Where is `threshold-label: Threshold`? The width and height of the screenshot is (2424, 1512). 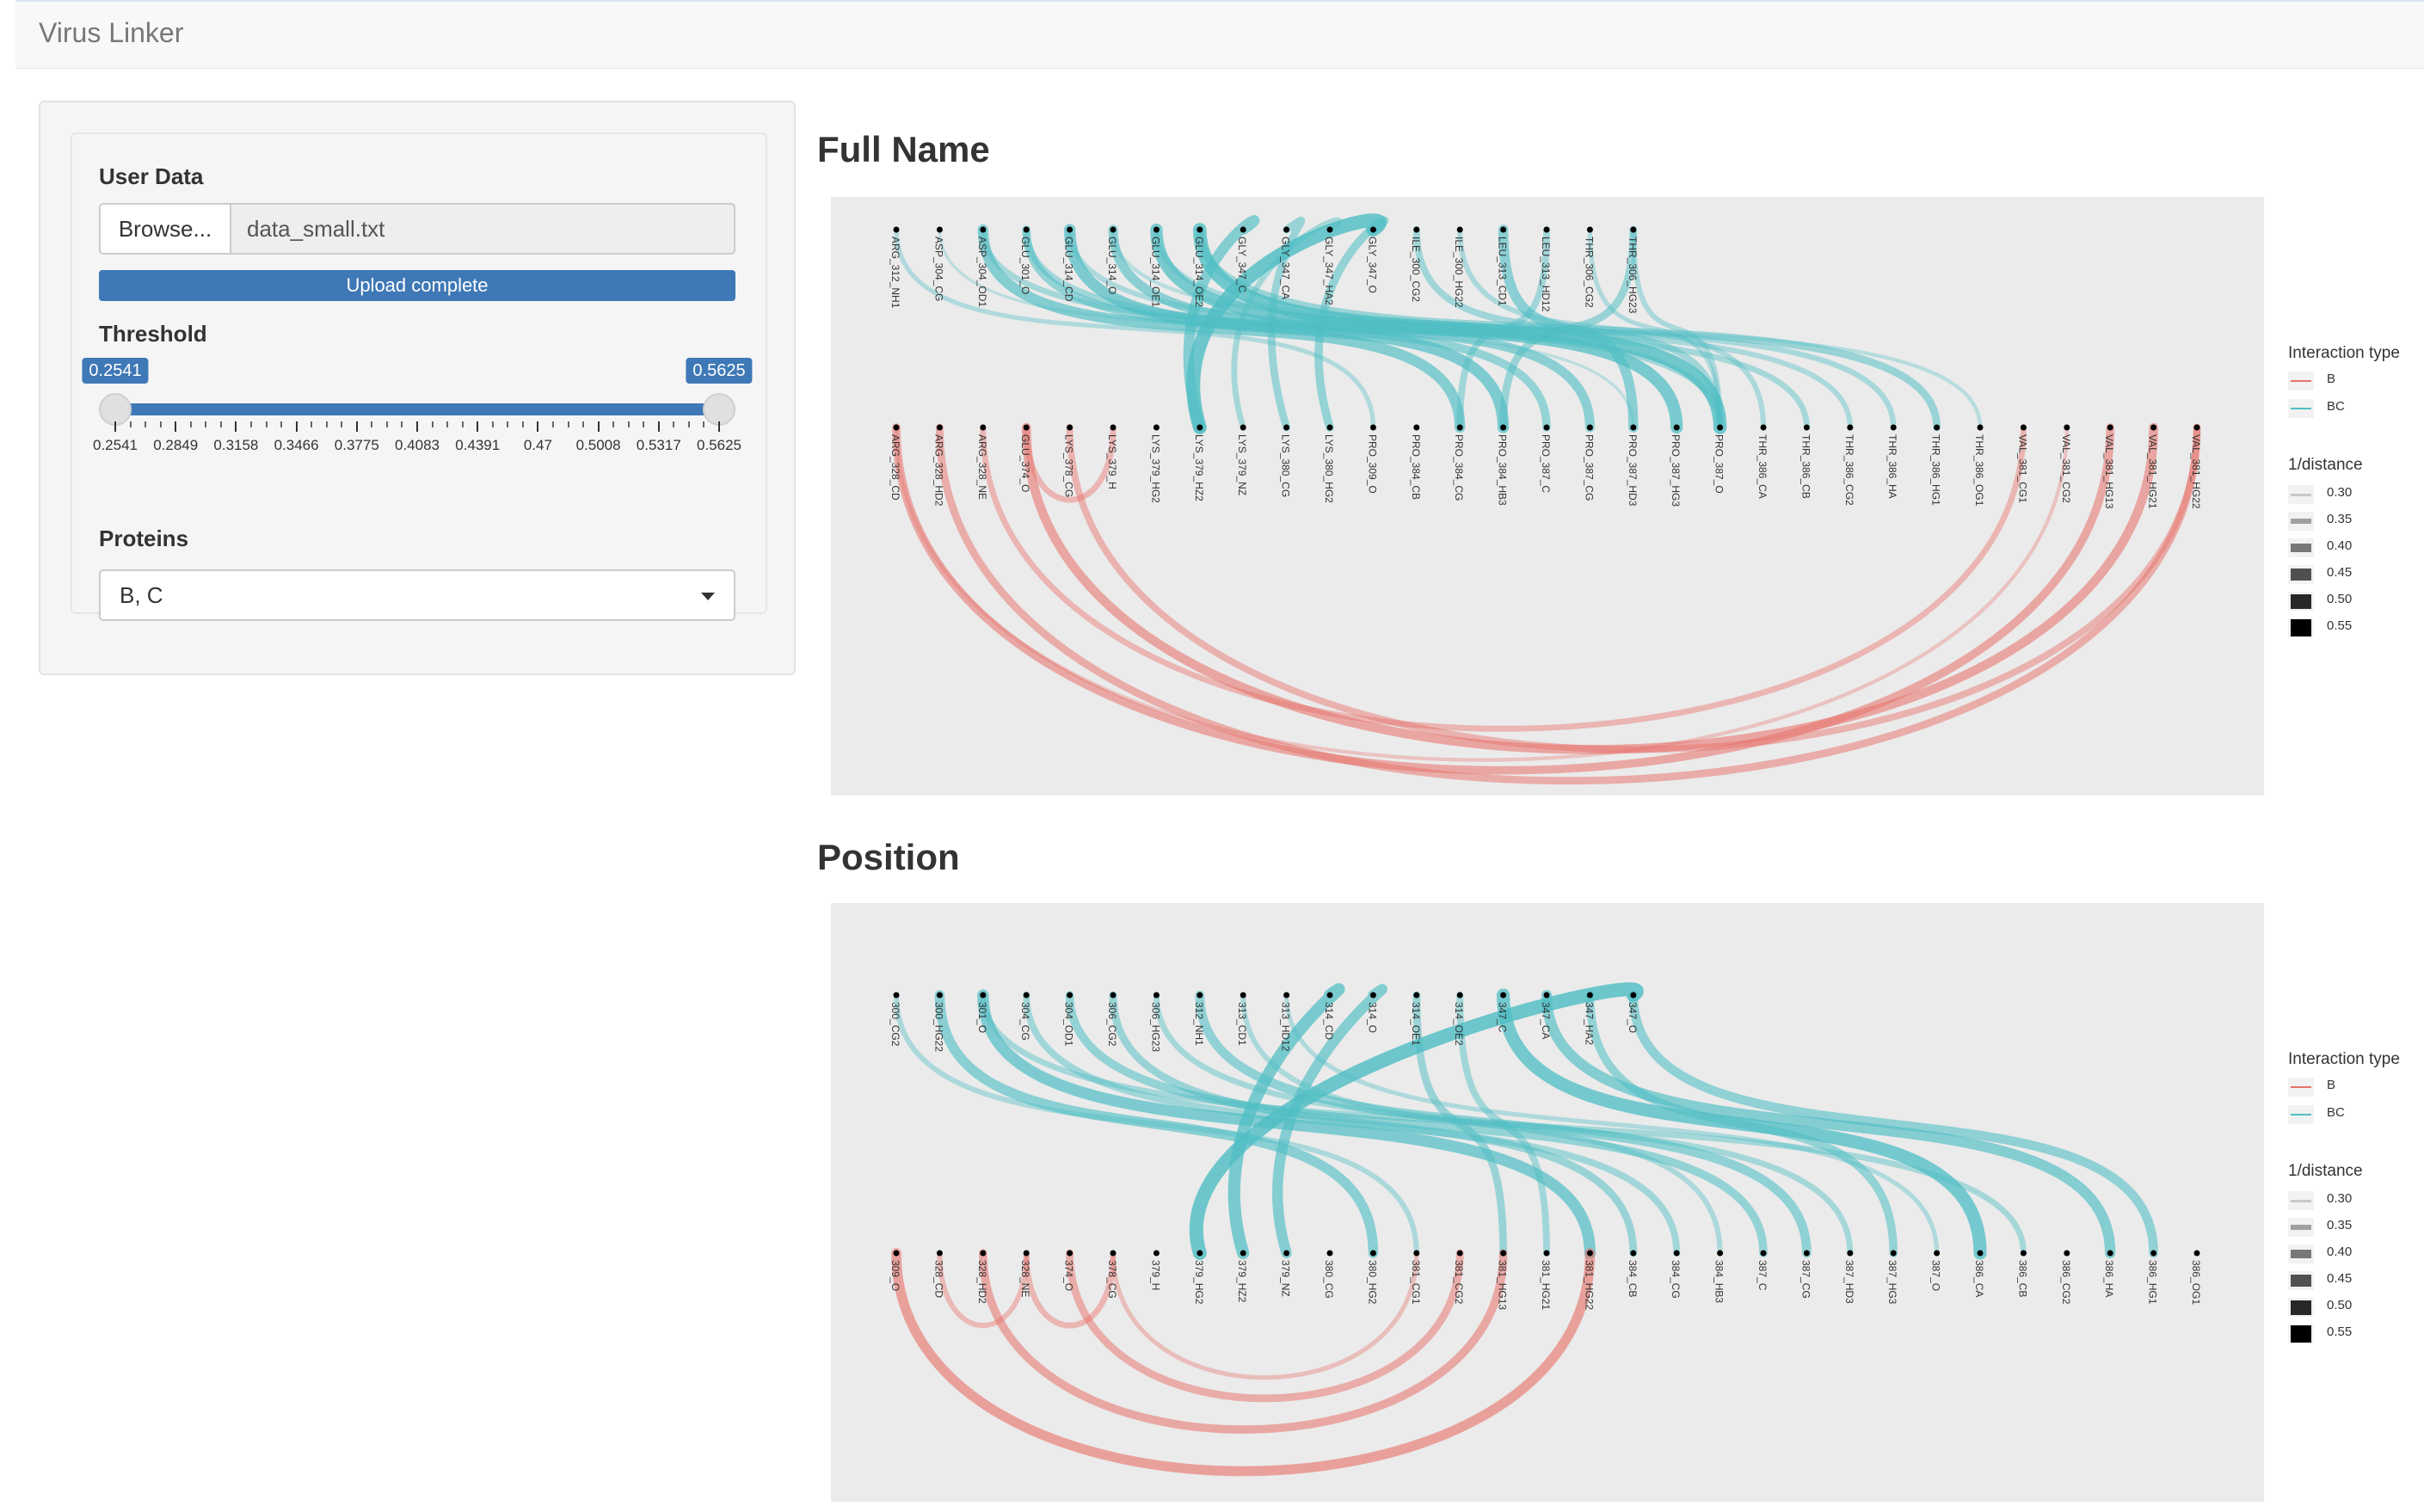
threshold-label: Threshold is located at coordinates (153, 334).